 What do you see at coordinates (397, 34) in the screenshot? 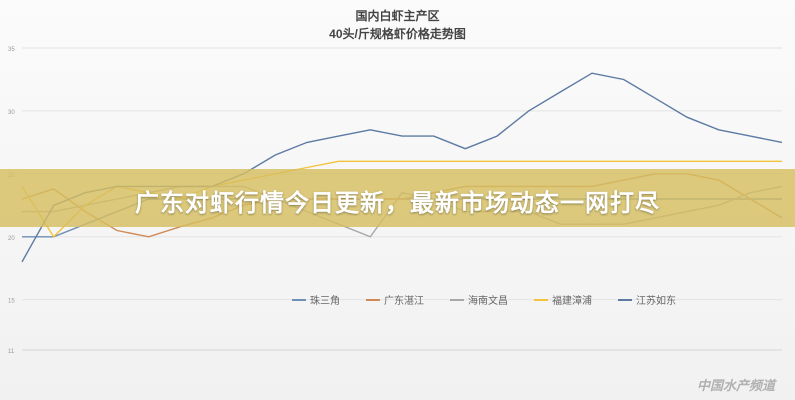
I see `chart-subtitle: 40头/斤规格虾价格走势图` at bounding box center [397, 34].